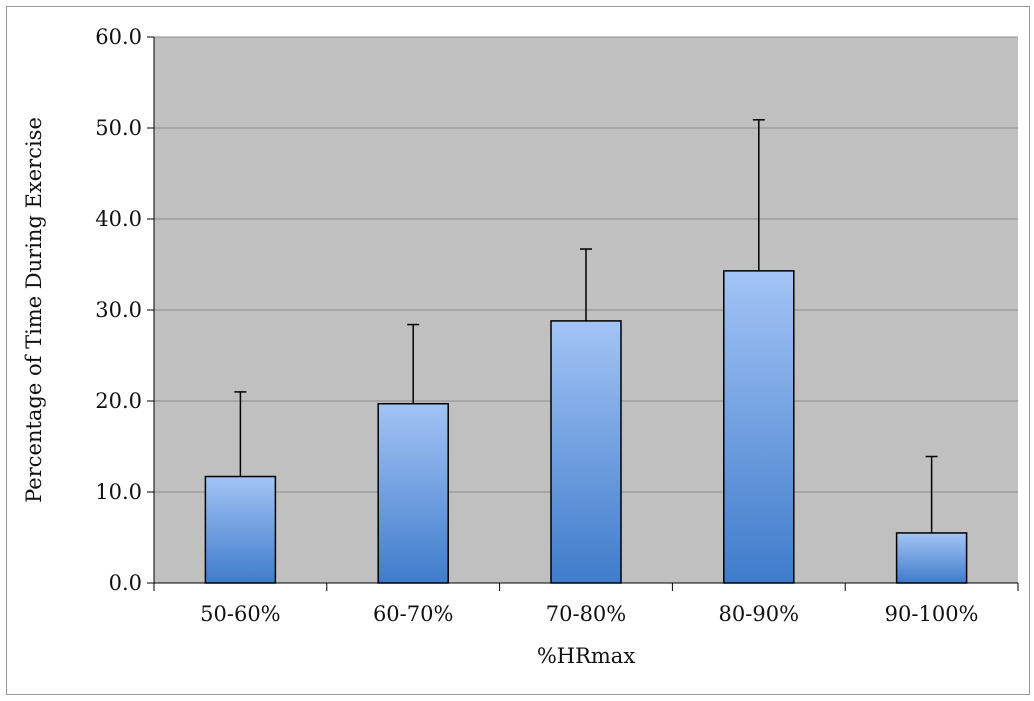 The width and height of the screenshot is (1034, 701). I want to click on y-axis-title: Percentage of Time During Exercise, so click(34, 310).